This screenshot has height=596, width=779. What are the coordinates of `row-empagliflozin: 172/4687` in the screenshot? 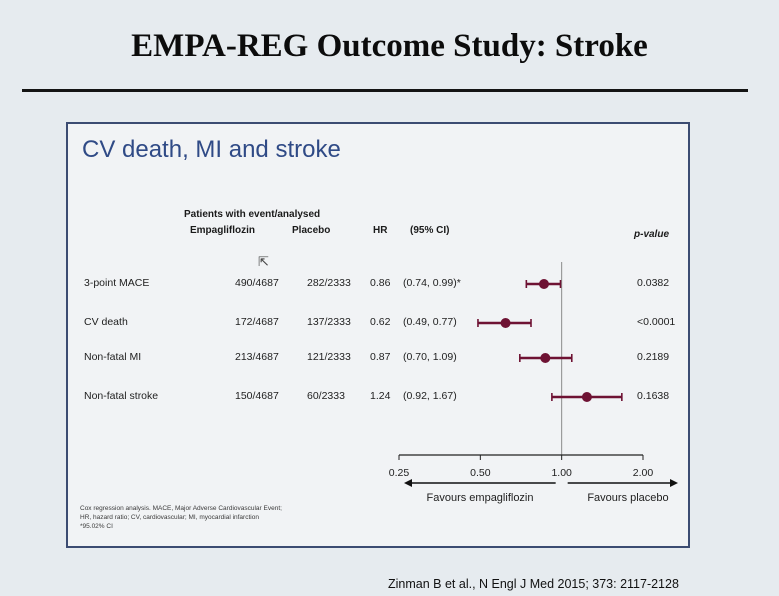 It's located at (257, 322).